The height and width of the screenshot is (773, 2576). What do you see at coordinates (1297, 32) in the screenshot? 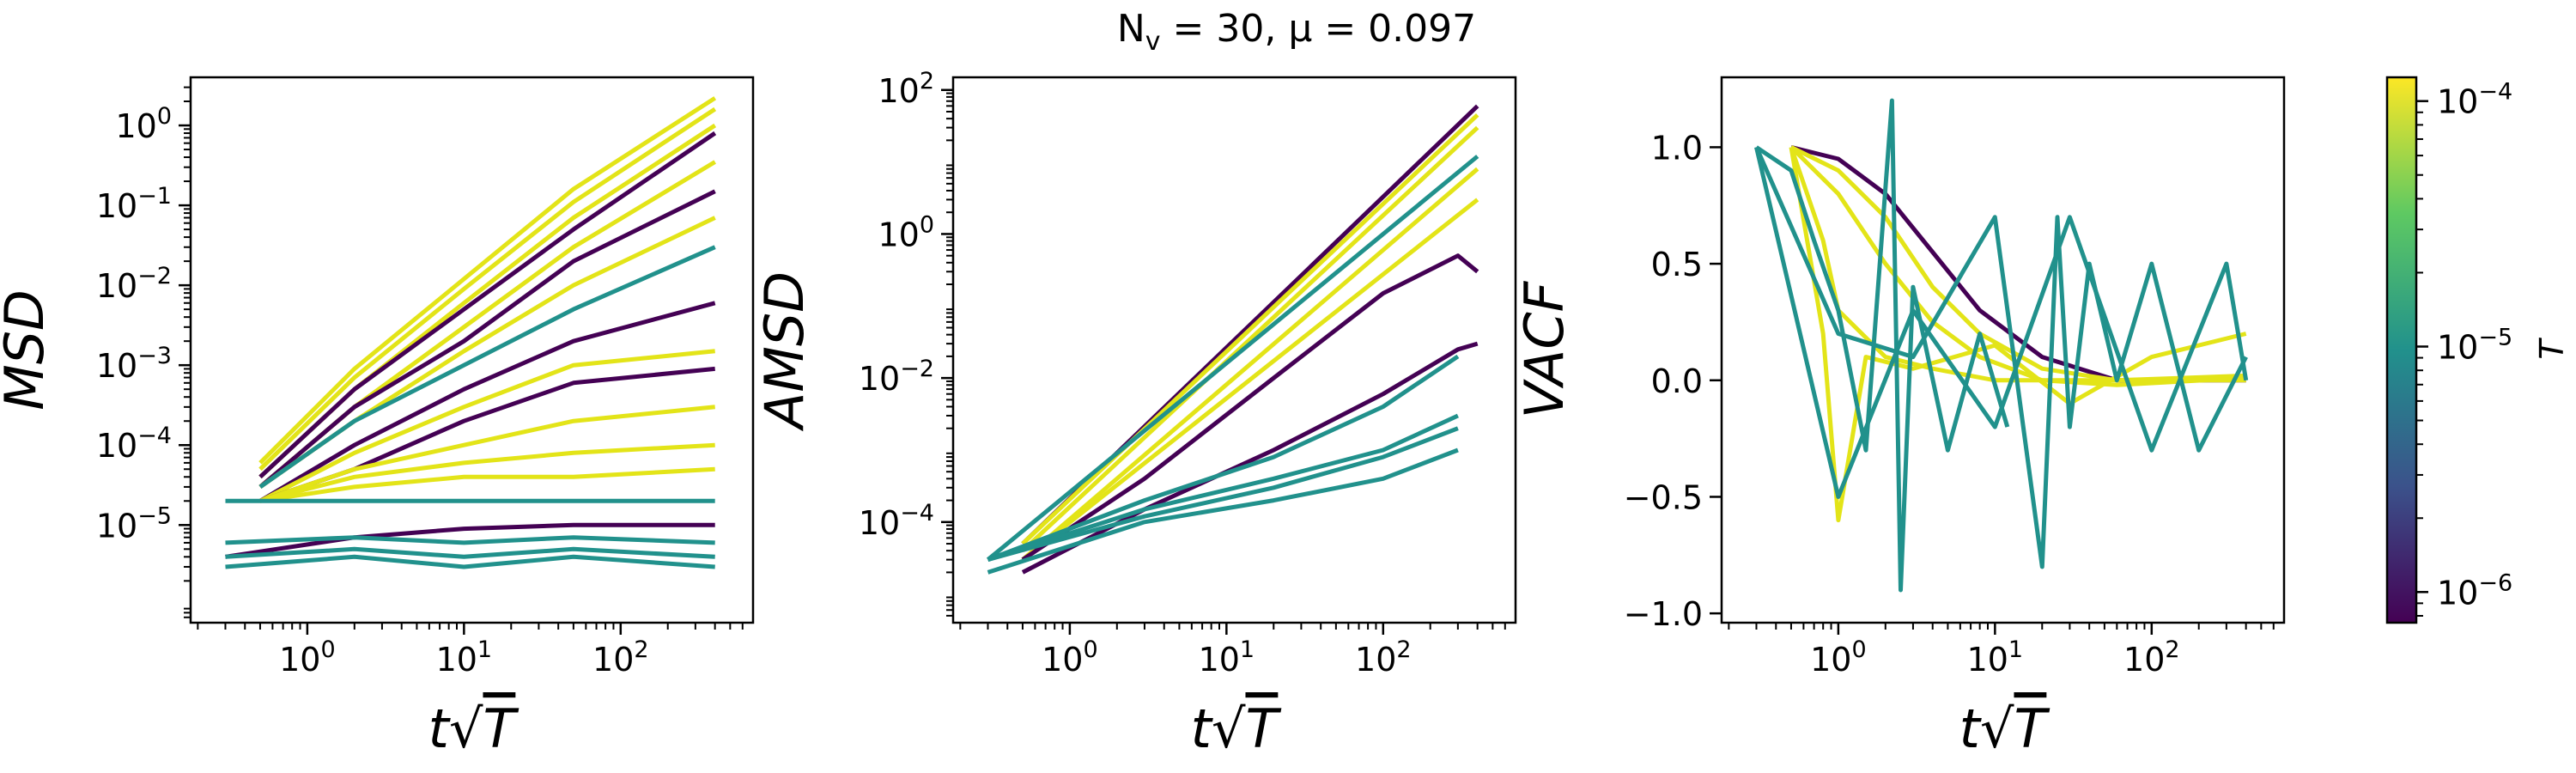
I see `figure-title: Nv = 30, μ = 0.097` at bounding box center [1297, 32].